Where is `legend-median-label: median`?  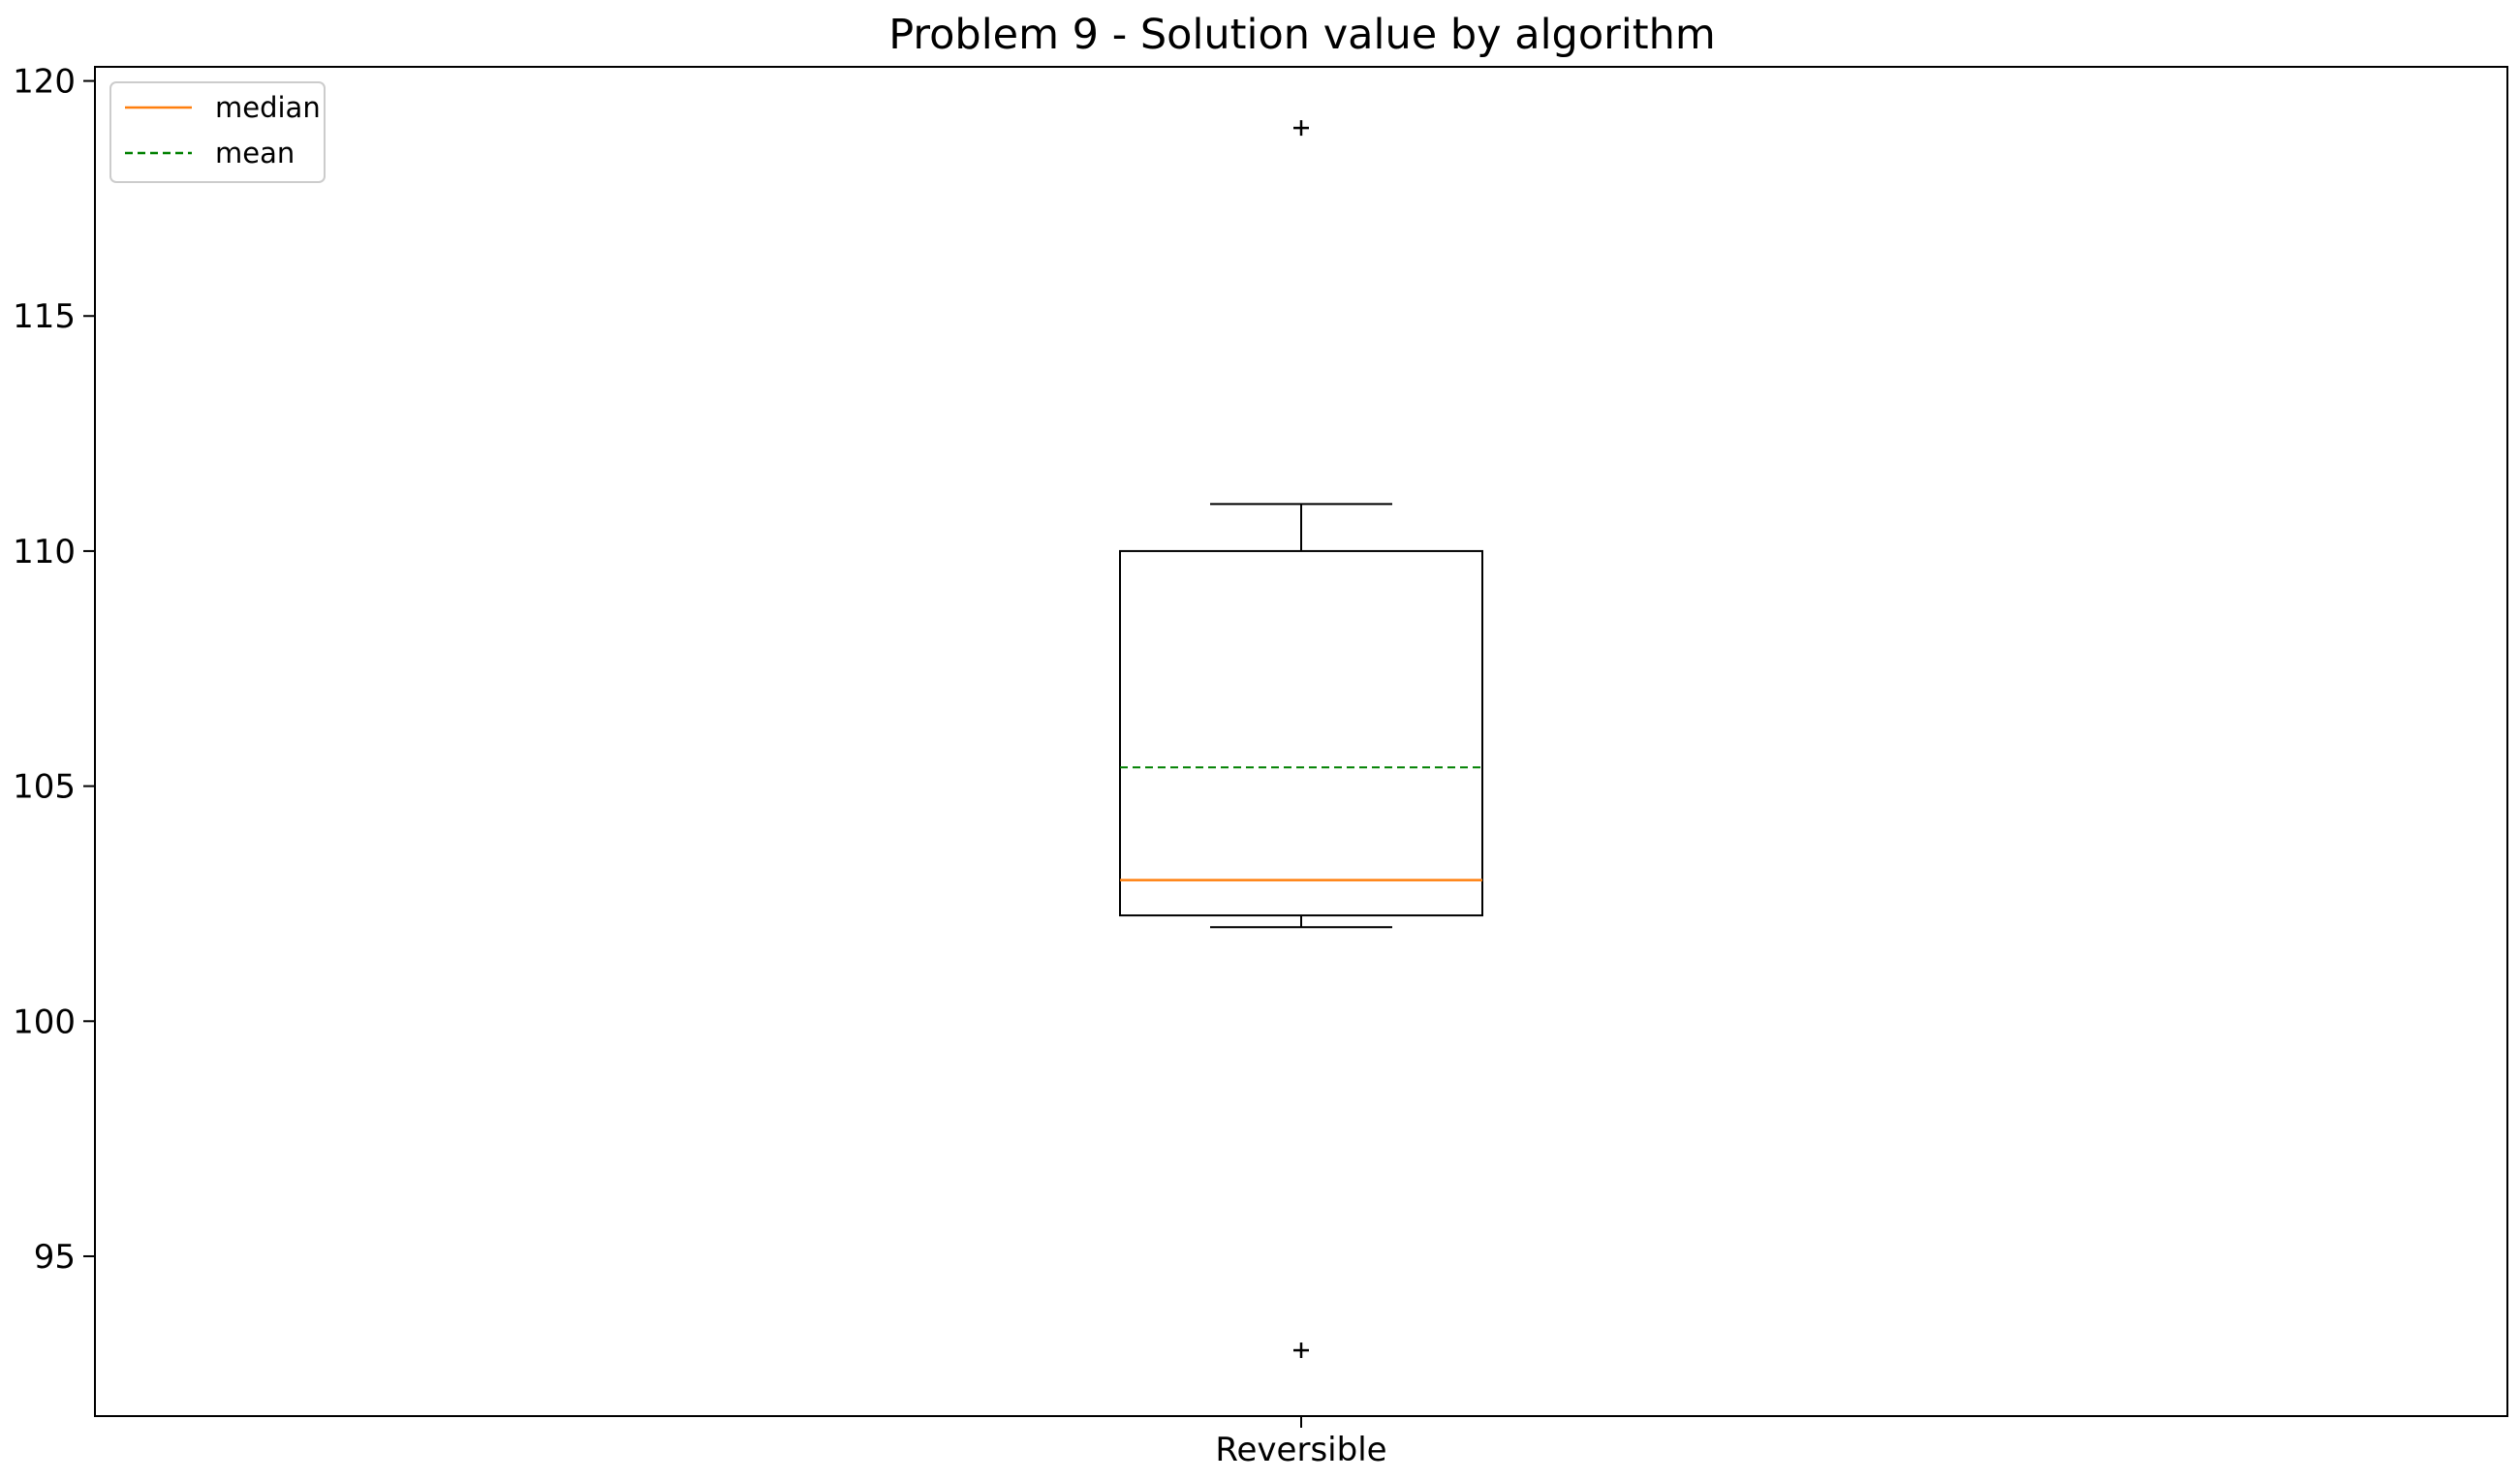
legend-median-label: median is located at coordinates (268, 107).